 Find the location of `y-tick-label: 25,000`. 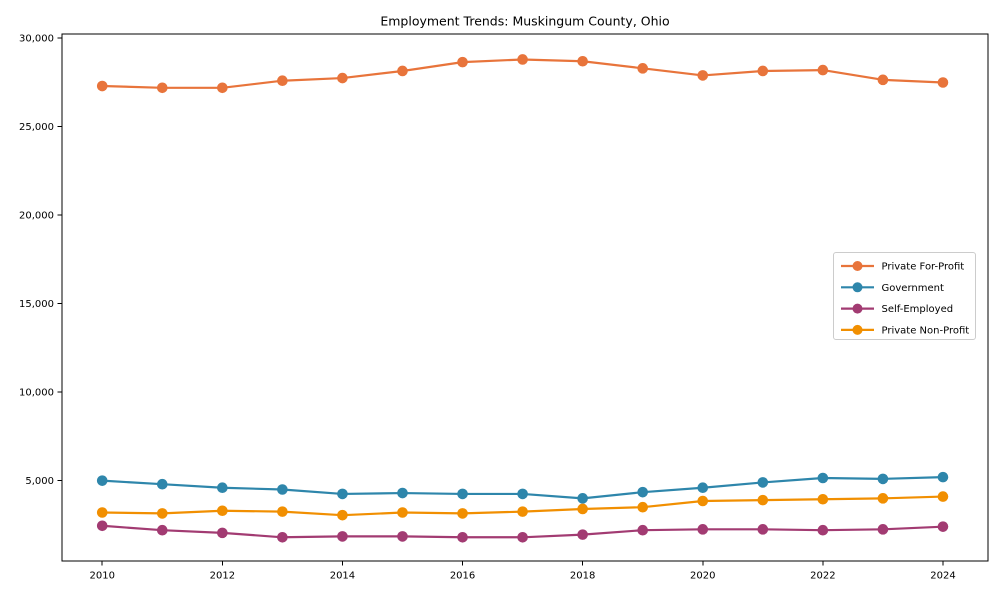

y-tick-label: 25,000 is located at coordinates (36, 127).